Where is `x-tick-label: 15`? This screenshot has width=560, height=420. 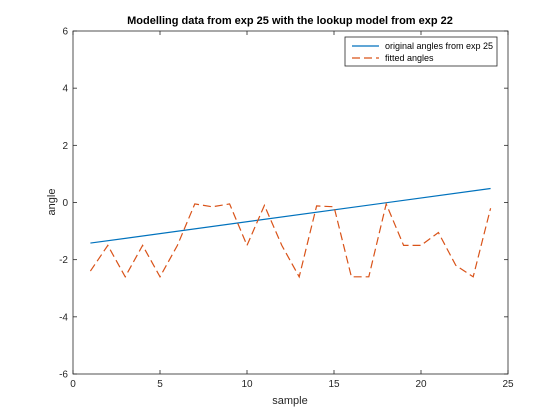 x-tick-label: 15 is located at coordinates (334, 384).